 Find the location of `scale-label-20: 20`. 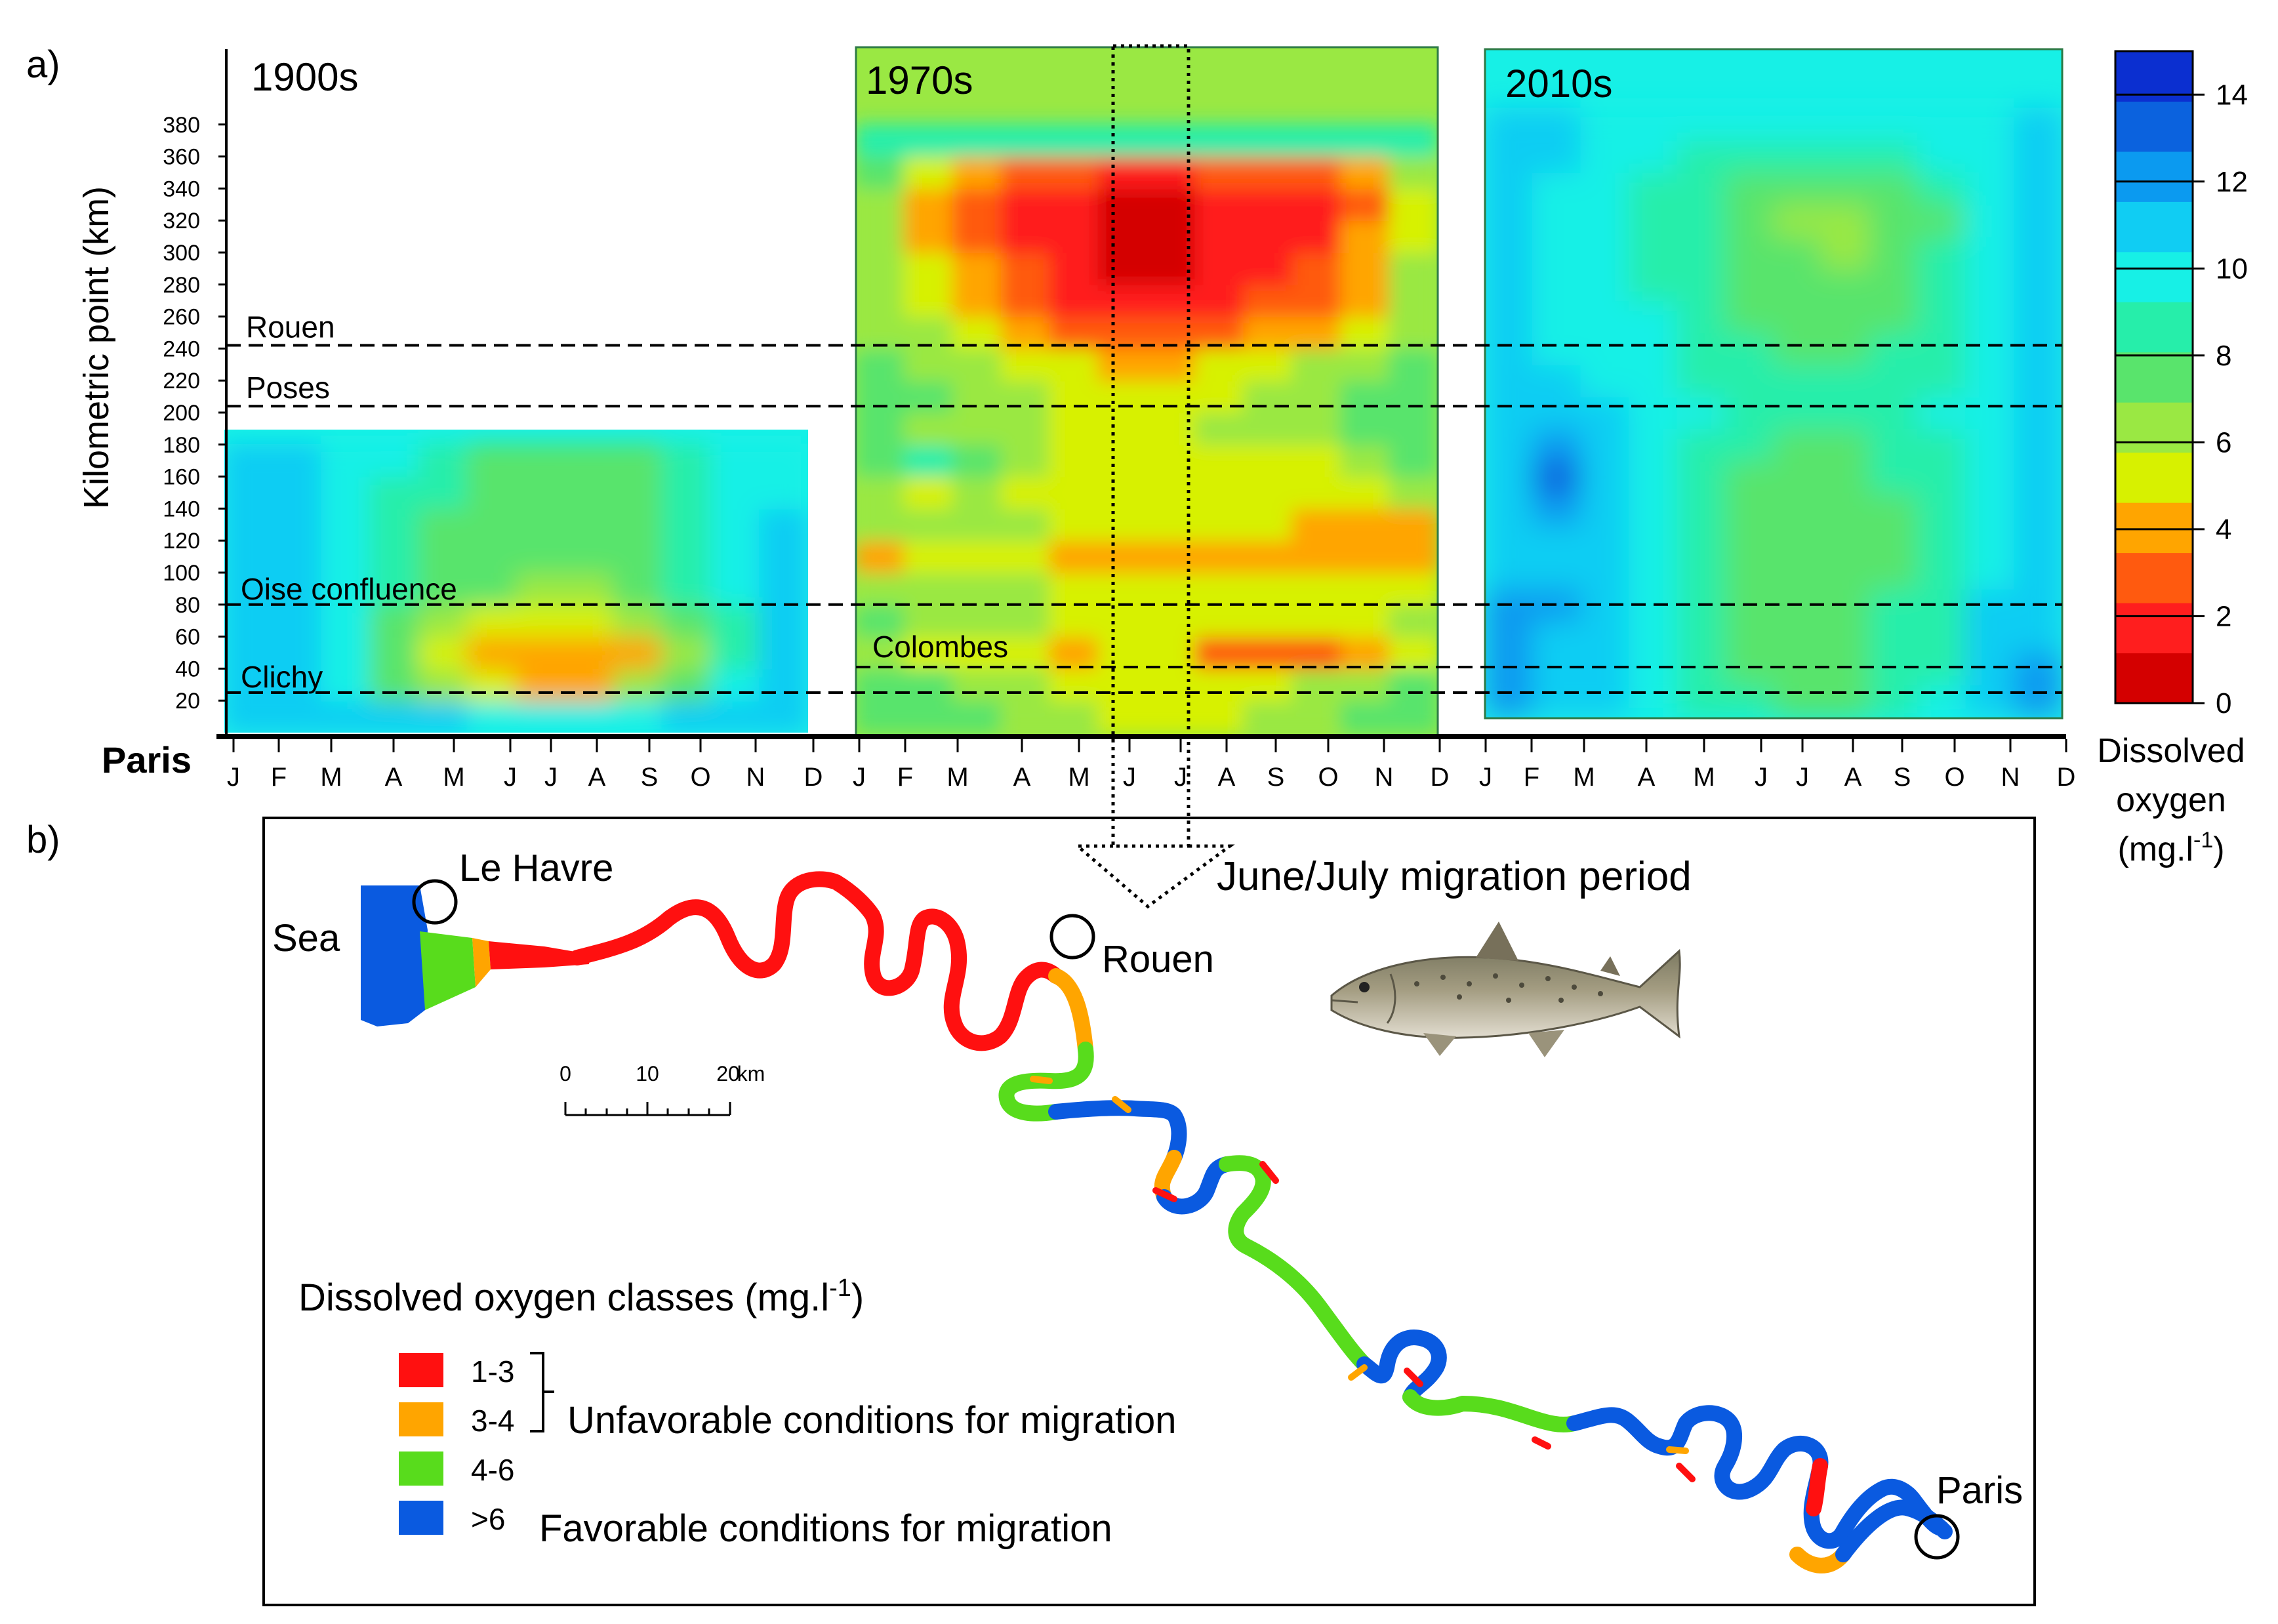

scale-label-20: 20 is located at coordinates (728, 1074).